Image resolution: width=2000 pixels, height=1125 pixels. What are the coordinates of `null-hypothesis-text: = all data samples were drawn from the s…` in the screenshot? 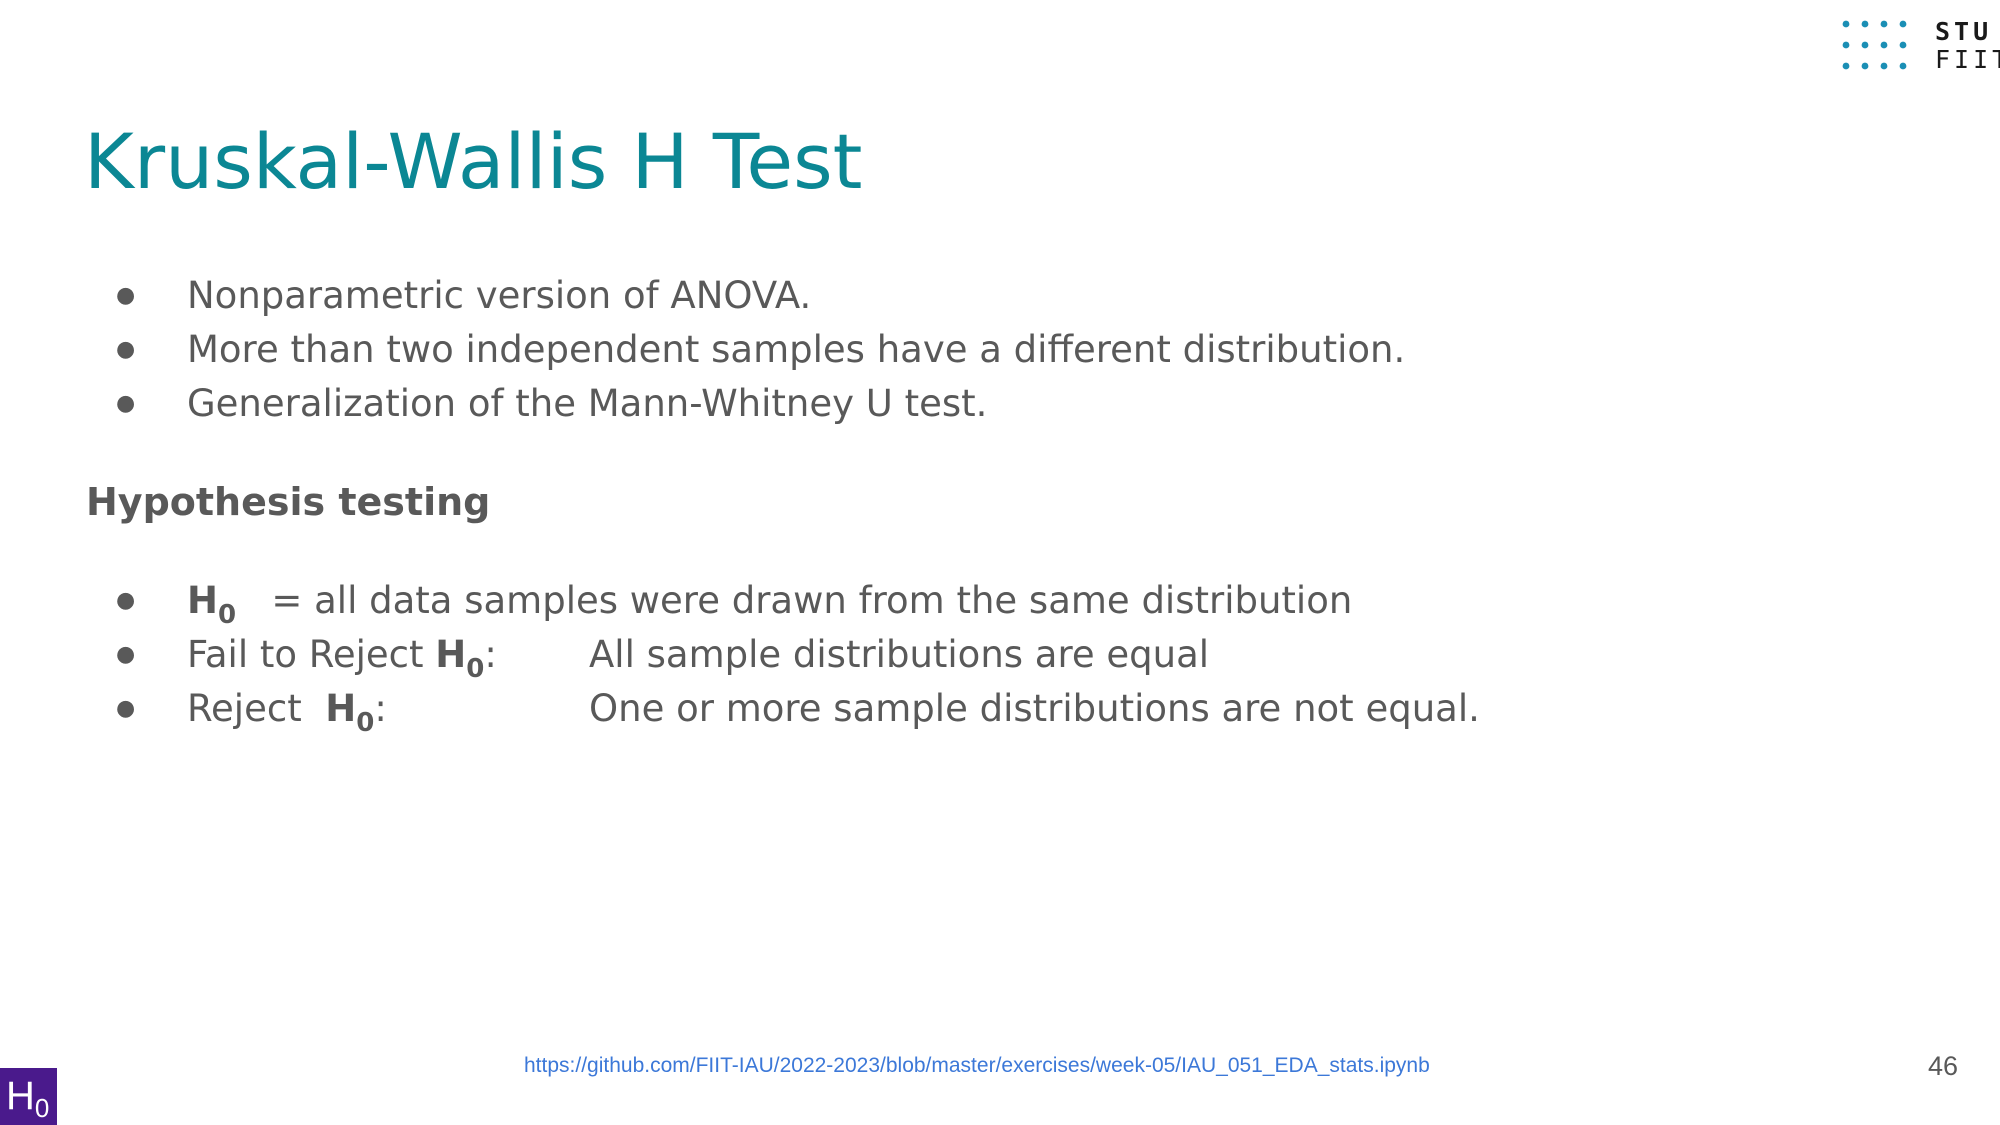 It's located at (812, 600).